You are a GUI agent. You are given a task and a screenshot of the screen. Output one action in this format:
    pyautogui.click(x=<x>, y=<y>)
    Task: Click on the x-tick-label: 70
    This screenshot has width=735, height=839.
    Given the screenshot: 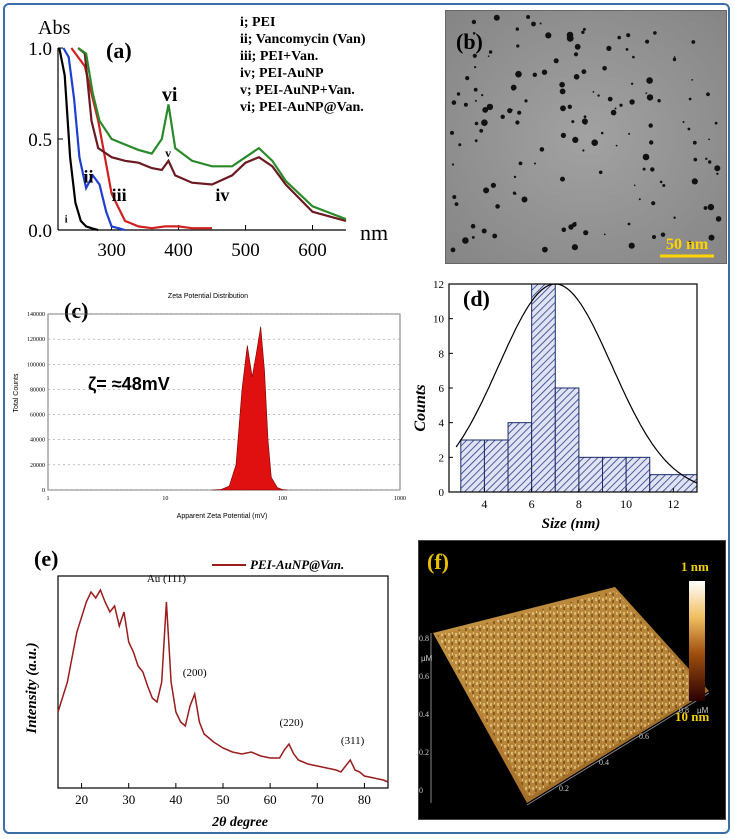 What is the action you would take?
    pyautogui.click(x=317, y=799)
    